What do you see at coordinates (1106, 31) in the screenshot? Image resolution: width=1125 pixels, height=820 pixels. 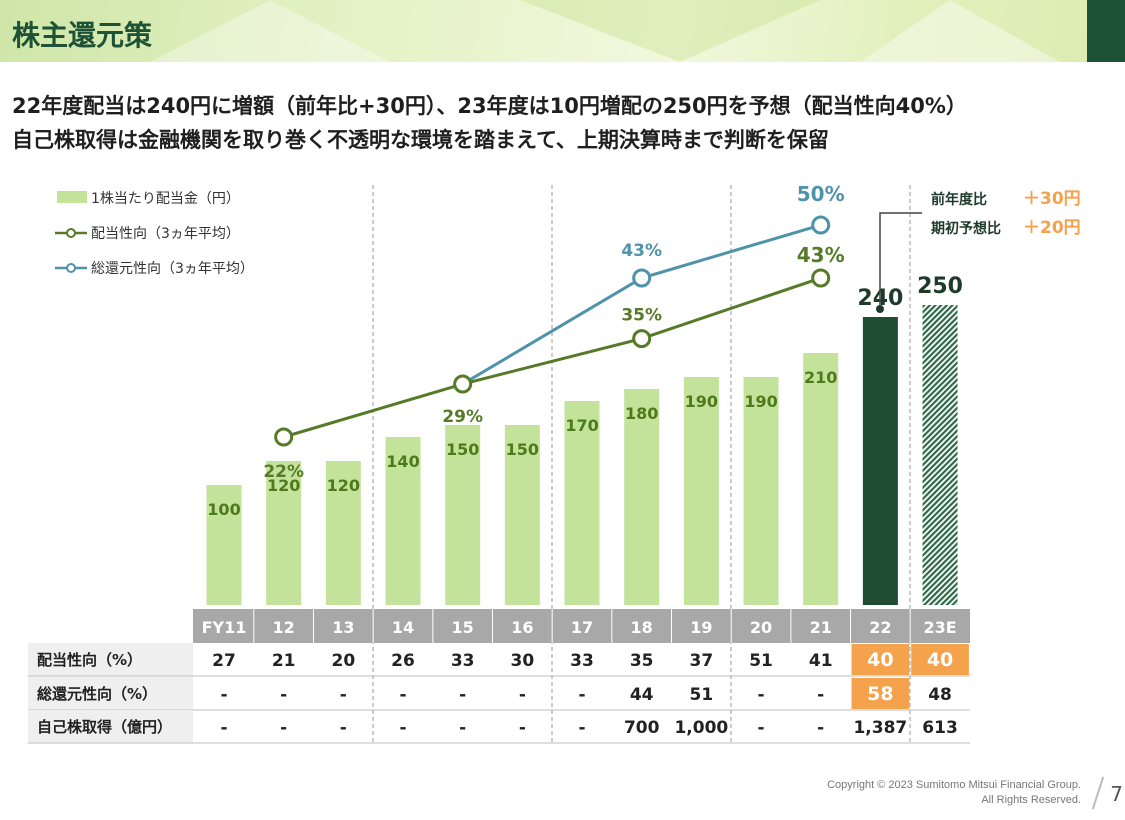 I see `banner-accent` at bounding box center [1106, 31].